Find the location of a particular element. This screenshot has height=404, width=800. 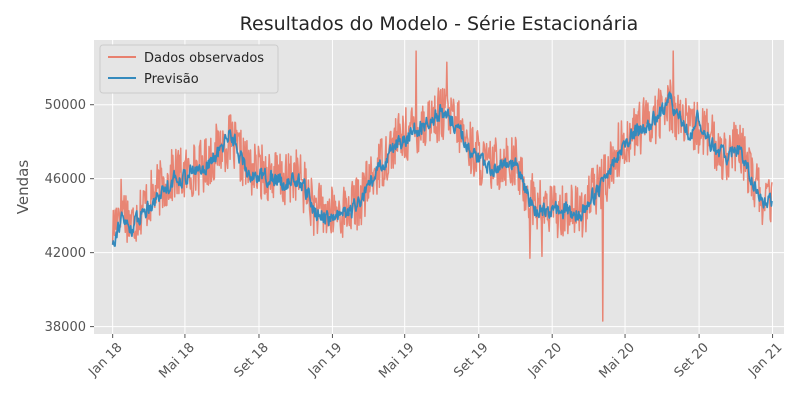

y-tick-label: 46000 is located at coordinates (65, 179).